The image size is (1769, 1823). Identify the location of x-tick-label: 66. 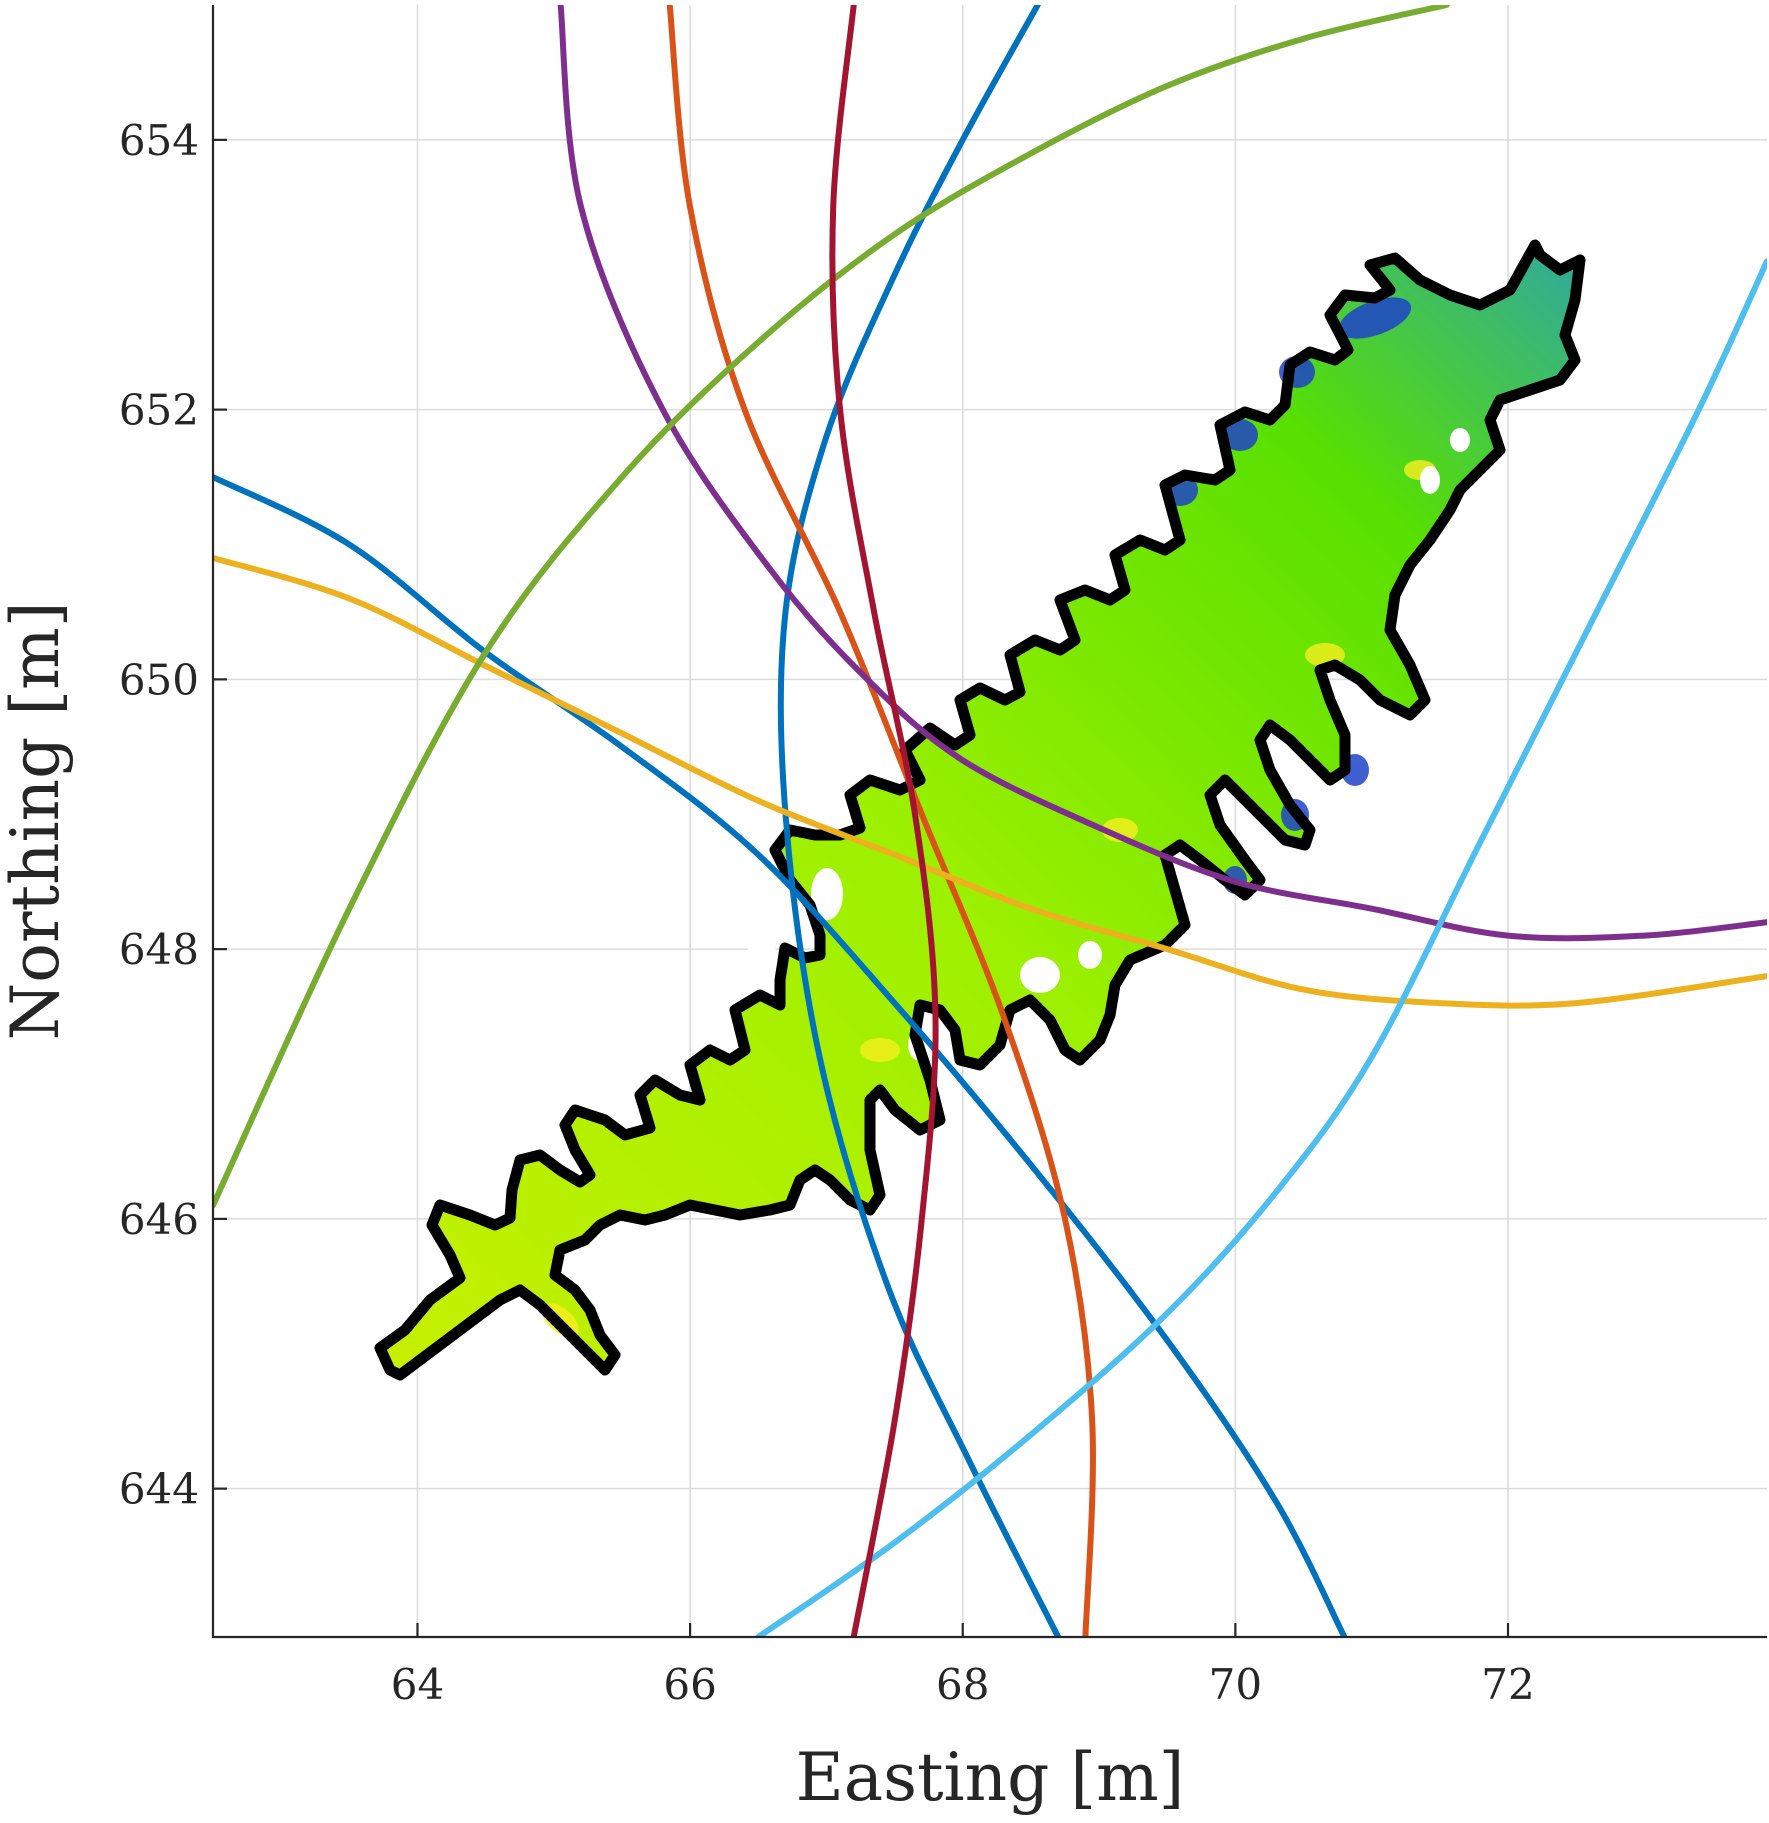
(689, 1684).